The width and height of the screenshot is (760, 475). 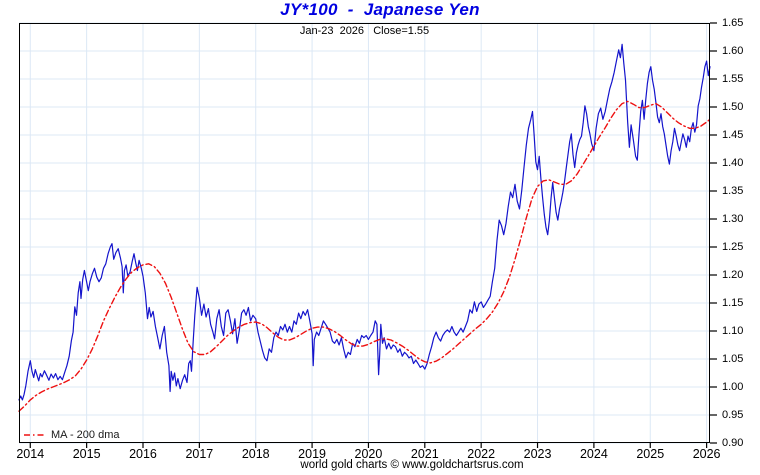 What do you see at coordinates (35, 435) in the screenshot?
I see `ma-line-swatch-icon` at bounding box center [35, 435].